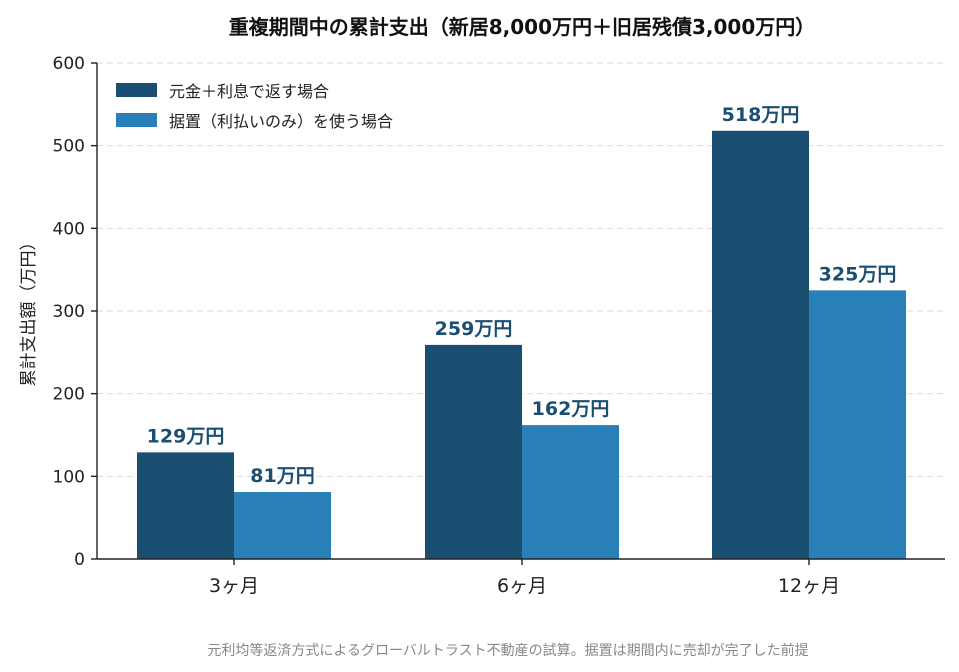 The width and height of the screenshot is (959, 672). I want to click on bar-value-label: 259万円, so click(474, 329).